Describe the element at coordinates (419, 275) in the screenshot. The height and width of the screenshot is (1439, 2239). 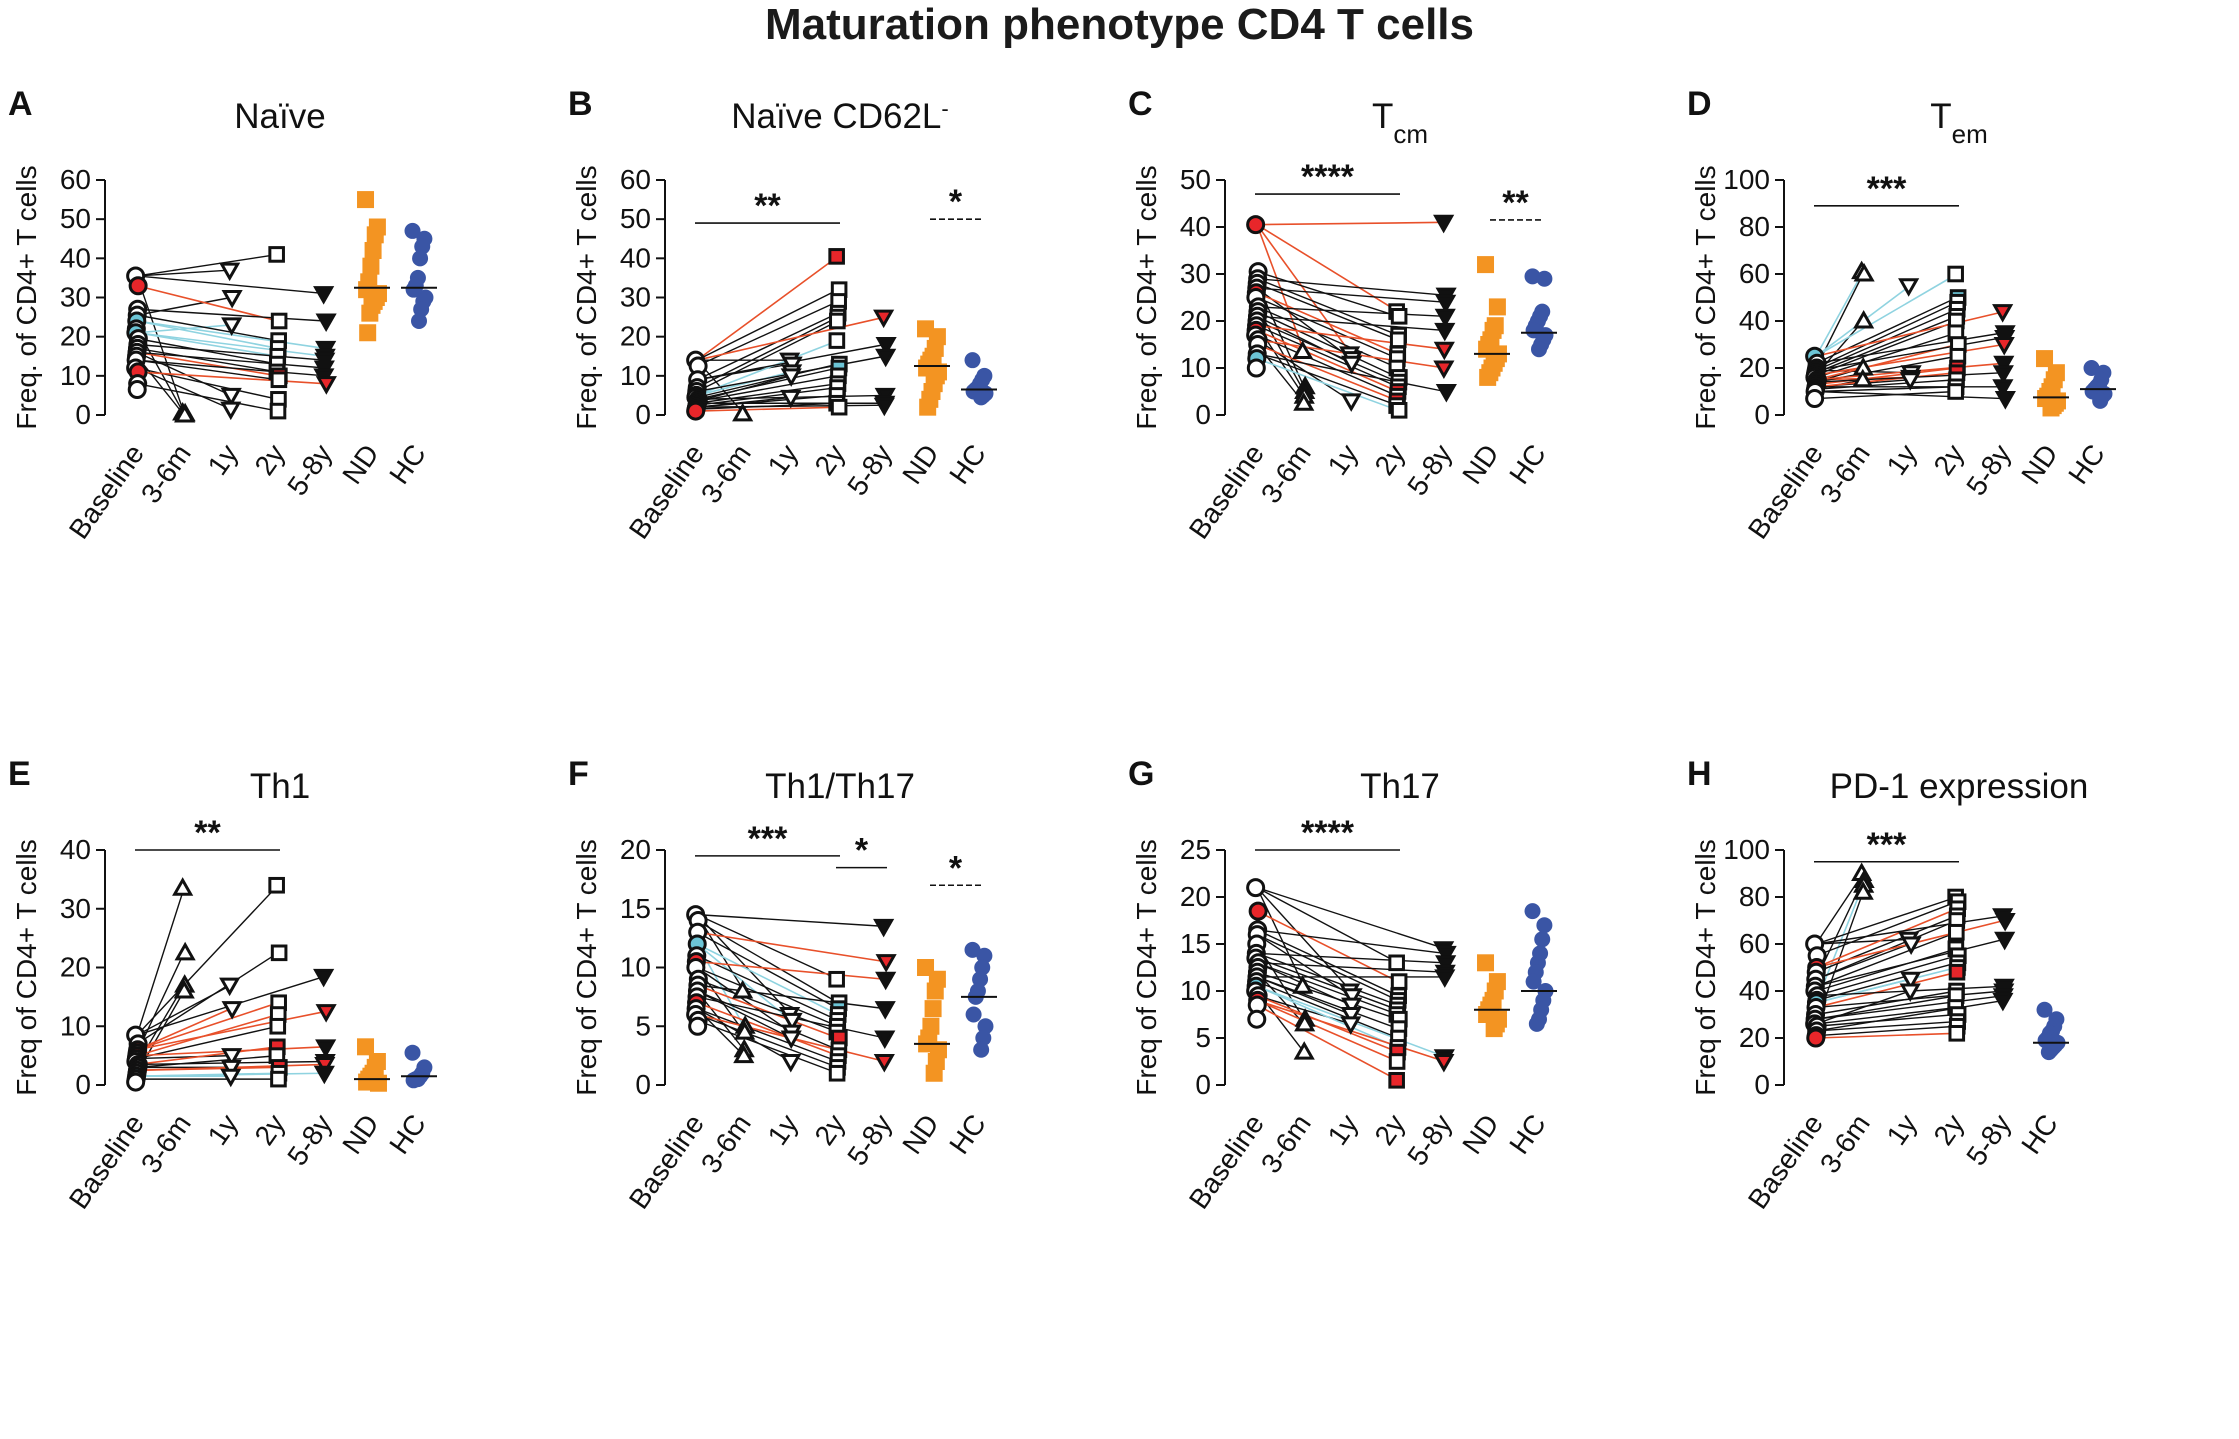
I see `series-hc` at that location.